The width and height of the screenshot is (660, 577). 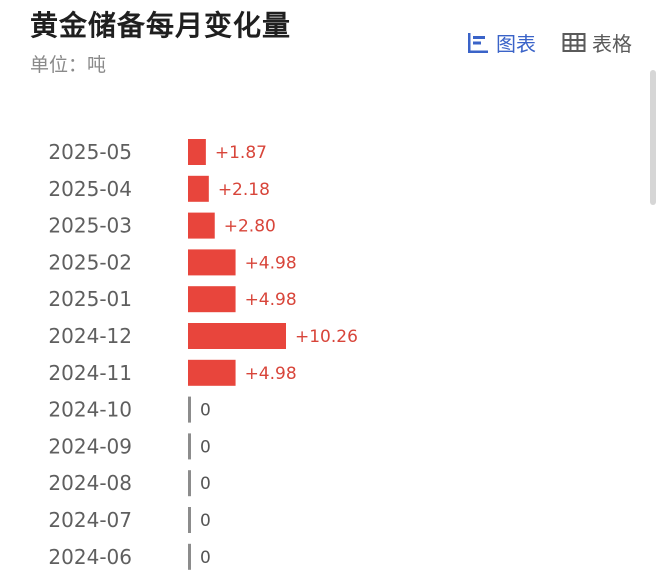 I want to click on scrollbar-thumb, so click(x=653, y=137).